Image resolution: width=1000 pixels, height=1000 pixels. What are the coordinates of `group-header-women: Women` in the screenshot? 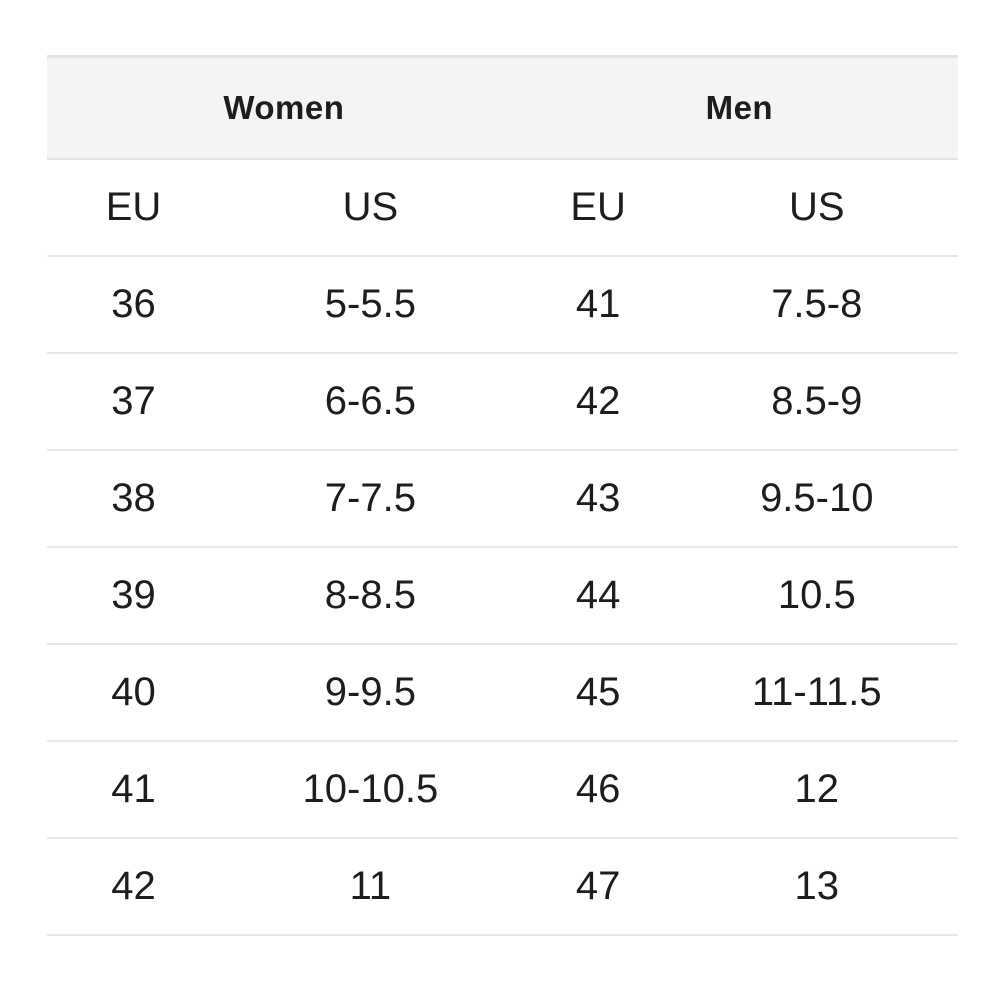 It's located at (284, 107).